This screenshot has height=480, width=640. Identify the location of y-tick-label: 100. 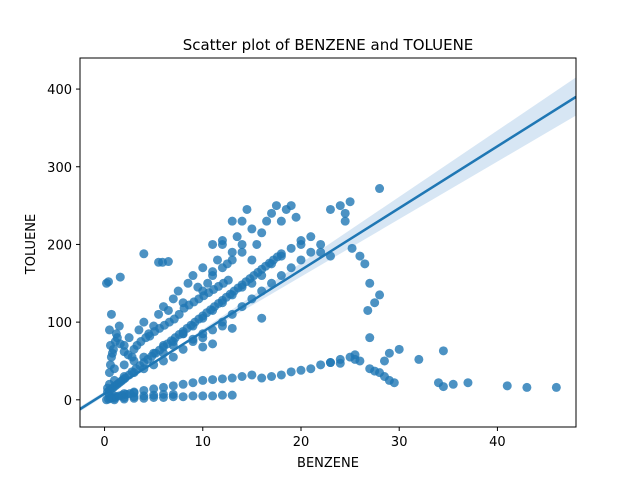
(59, 323).